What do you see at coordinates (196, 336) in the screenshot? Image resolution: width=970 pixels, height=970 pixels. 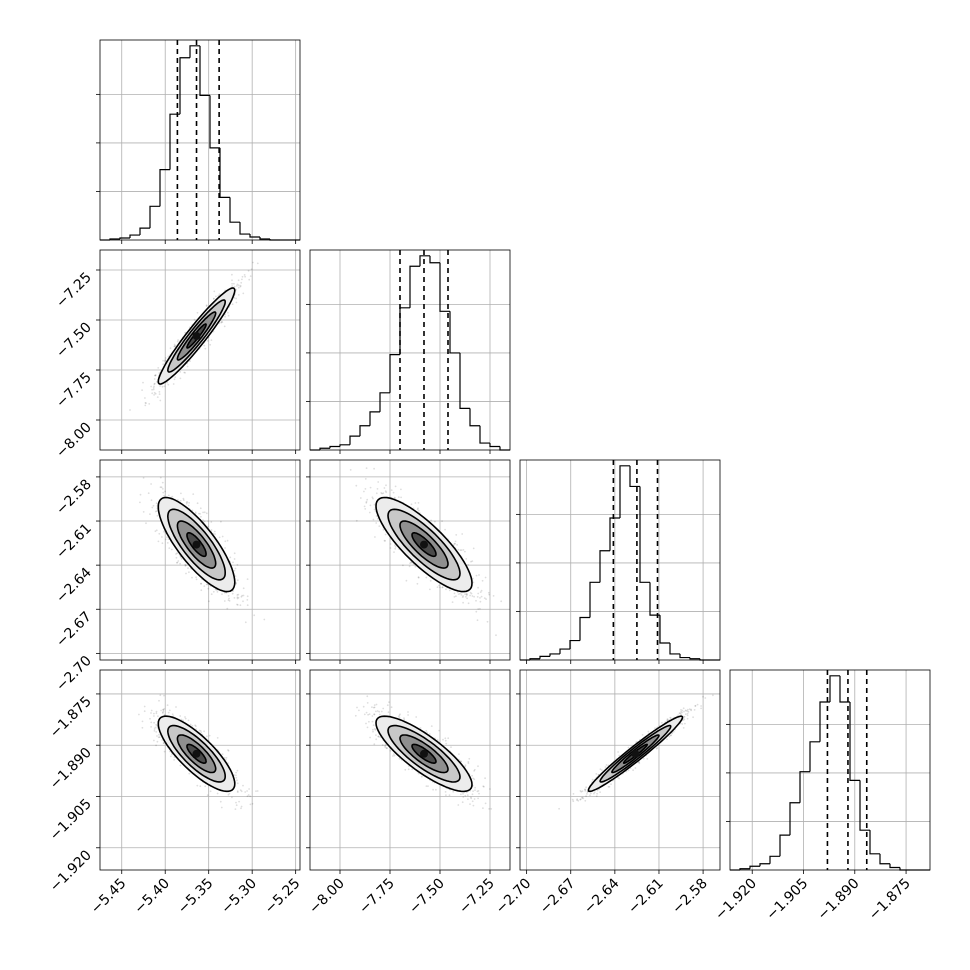 I see `scatter-0-1-core` at bounding box center [196, 336].